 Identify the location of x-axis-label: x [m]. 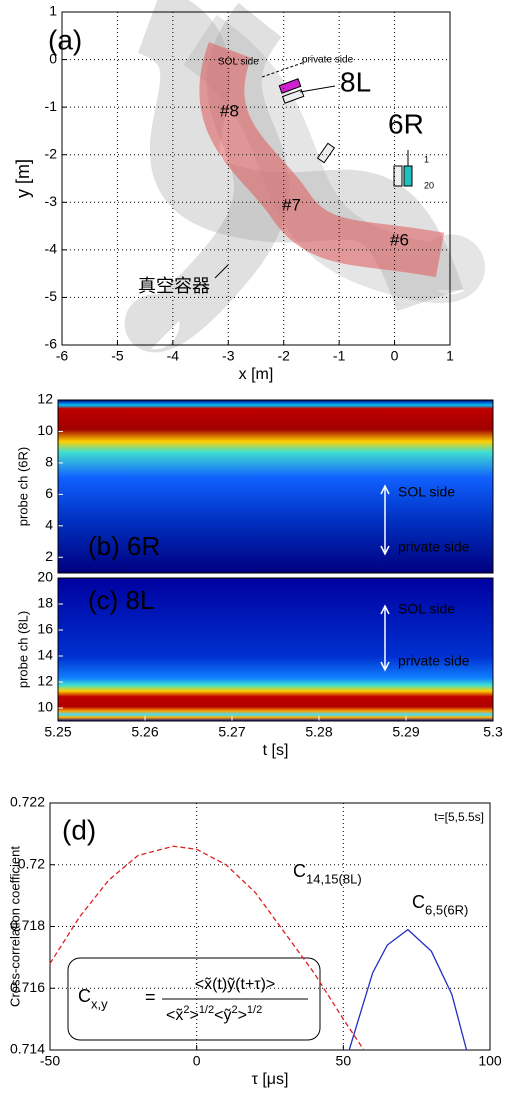
(256, 374).